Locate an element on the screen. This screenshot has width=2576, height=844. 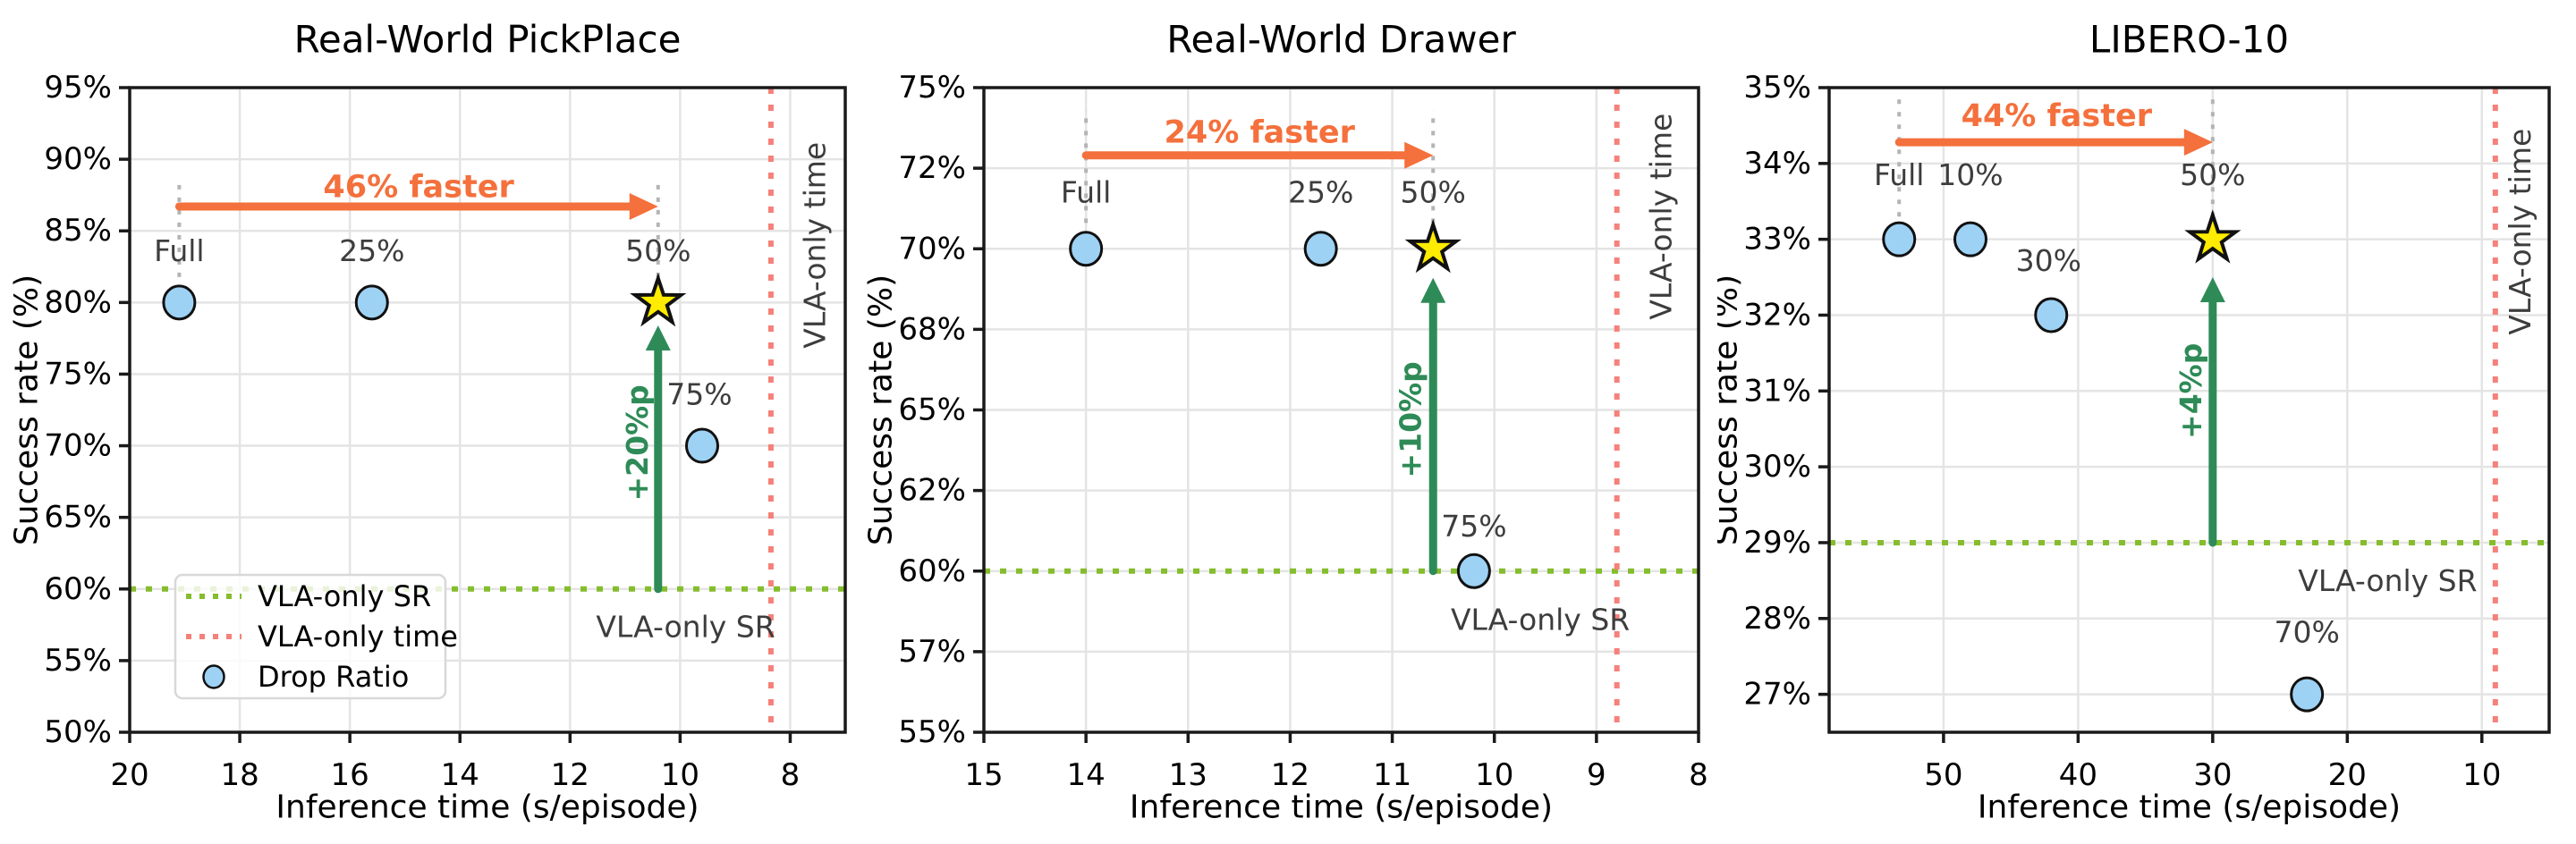
y-tick-label: 29% is located at coordinates (1777, 543).